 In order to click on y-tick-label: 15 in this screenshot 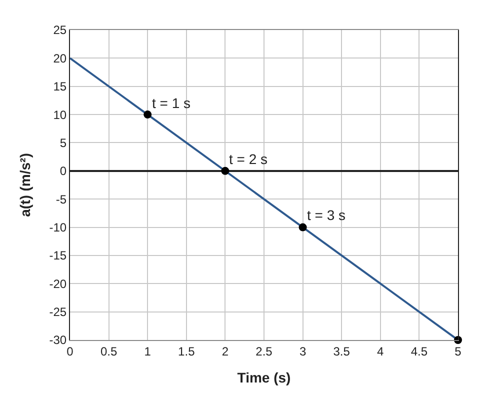, I will do `click(60, 87)`.